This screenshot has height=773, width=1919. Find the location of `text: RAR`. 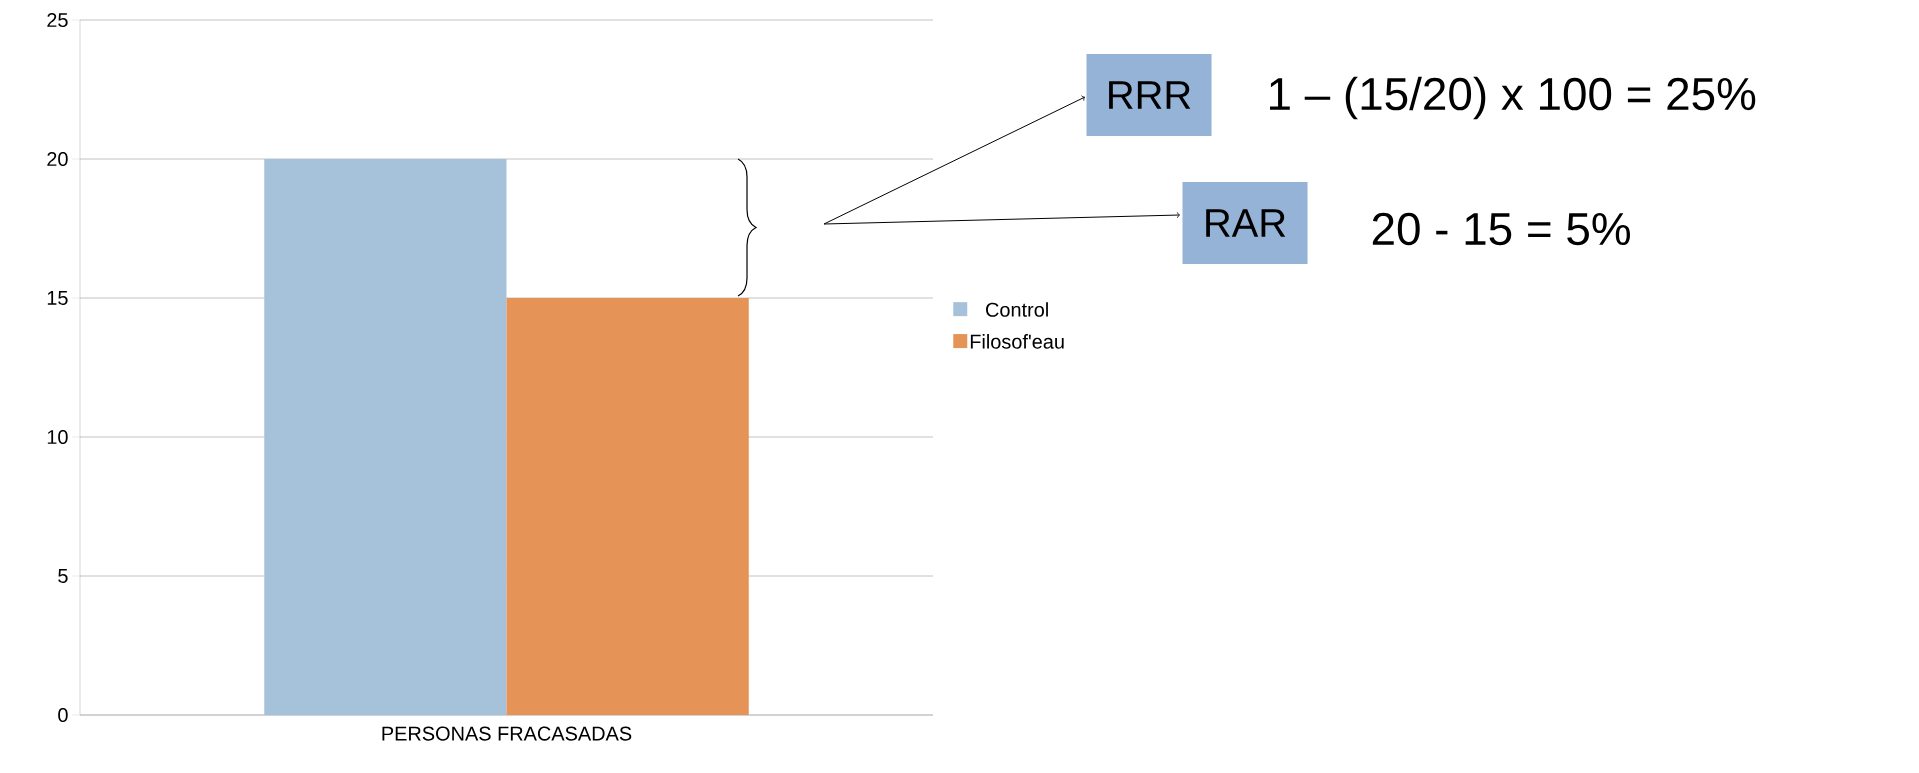

text: RAR is located at coordinates (1246, 223).